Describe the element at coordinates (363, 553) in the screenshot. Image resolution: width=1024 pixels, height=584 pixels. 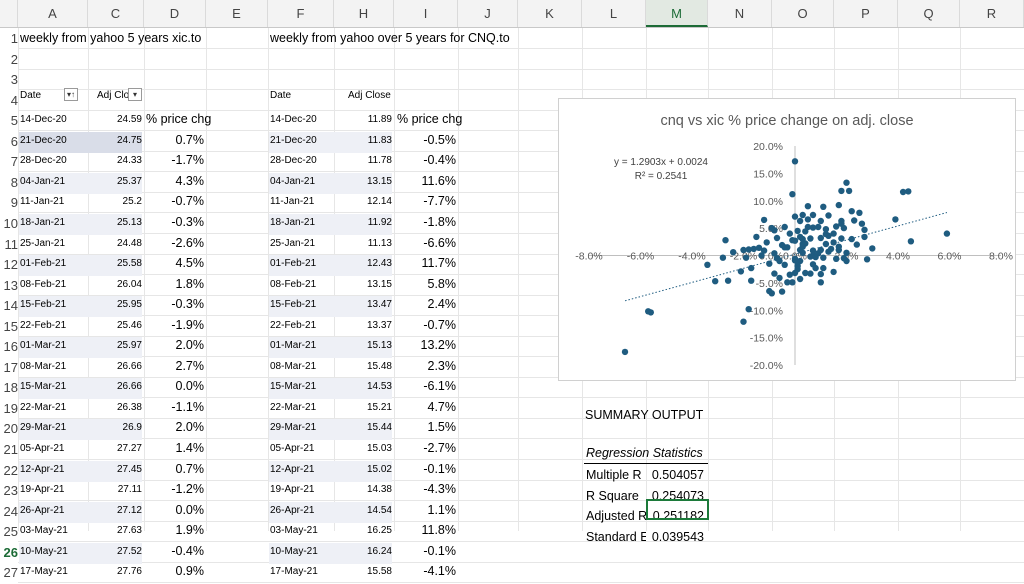
I see `cnq-adj-cell: 16.24` at that location.